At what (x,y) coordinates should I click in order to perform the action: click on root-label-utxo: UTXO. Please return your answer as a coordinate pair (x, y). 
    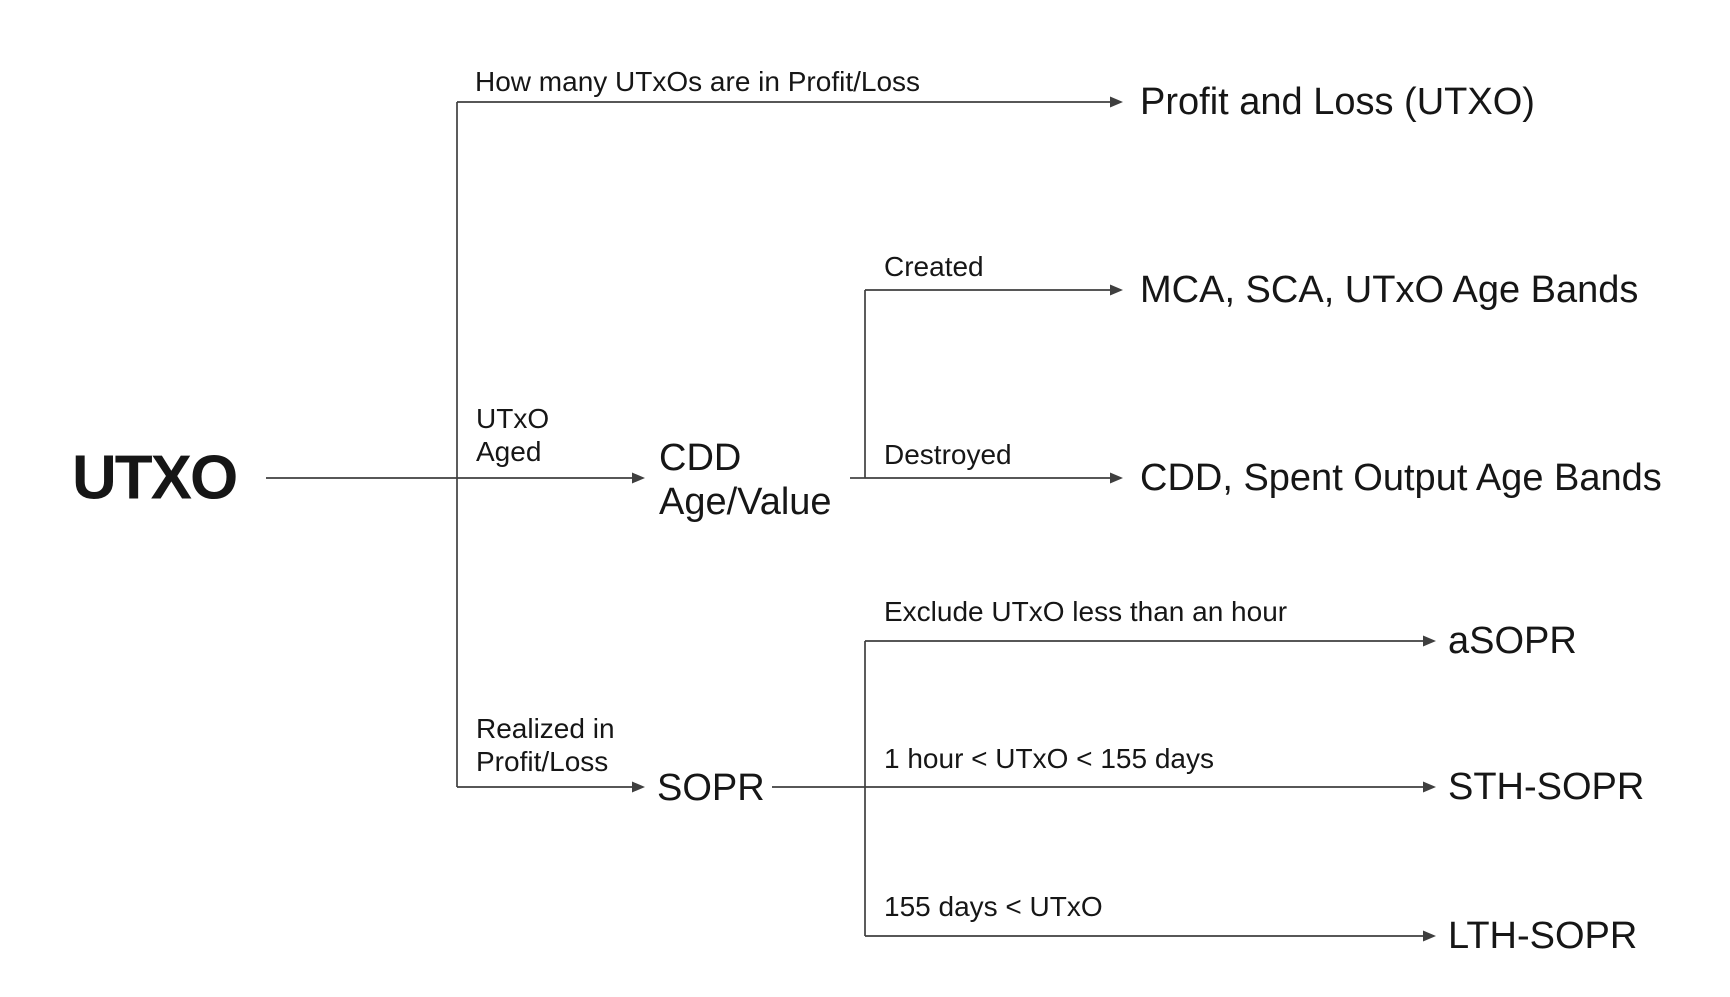
    Looking at the image, I should click on (155, 478).